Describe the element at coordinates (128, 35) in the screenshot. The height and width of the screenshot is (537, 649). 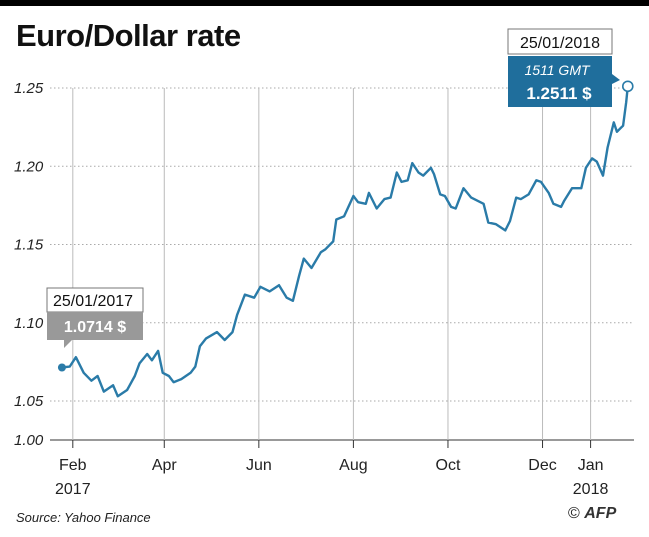
I see `chart-title: Euro/Dollar rate` at that location.